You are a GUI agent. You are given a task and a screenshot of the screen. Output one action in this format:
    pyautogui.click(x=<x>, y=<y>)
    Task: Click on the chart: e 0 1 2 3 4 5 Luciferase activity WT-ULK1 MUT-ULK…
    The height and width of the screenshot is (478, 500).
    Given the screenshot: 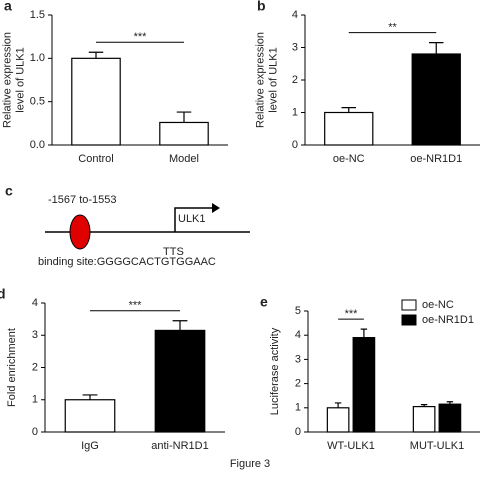 What is the action you would take?
    pyautogui.click(x=370, y=373)
    